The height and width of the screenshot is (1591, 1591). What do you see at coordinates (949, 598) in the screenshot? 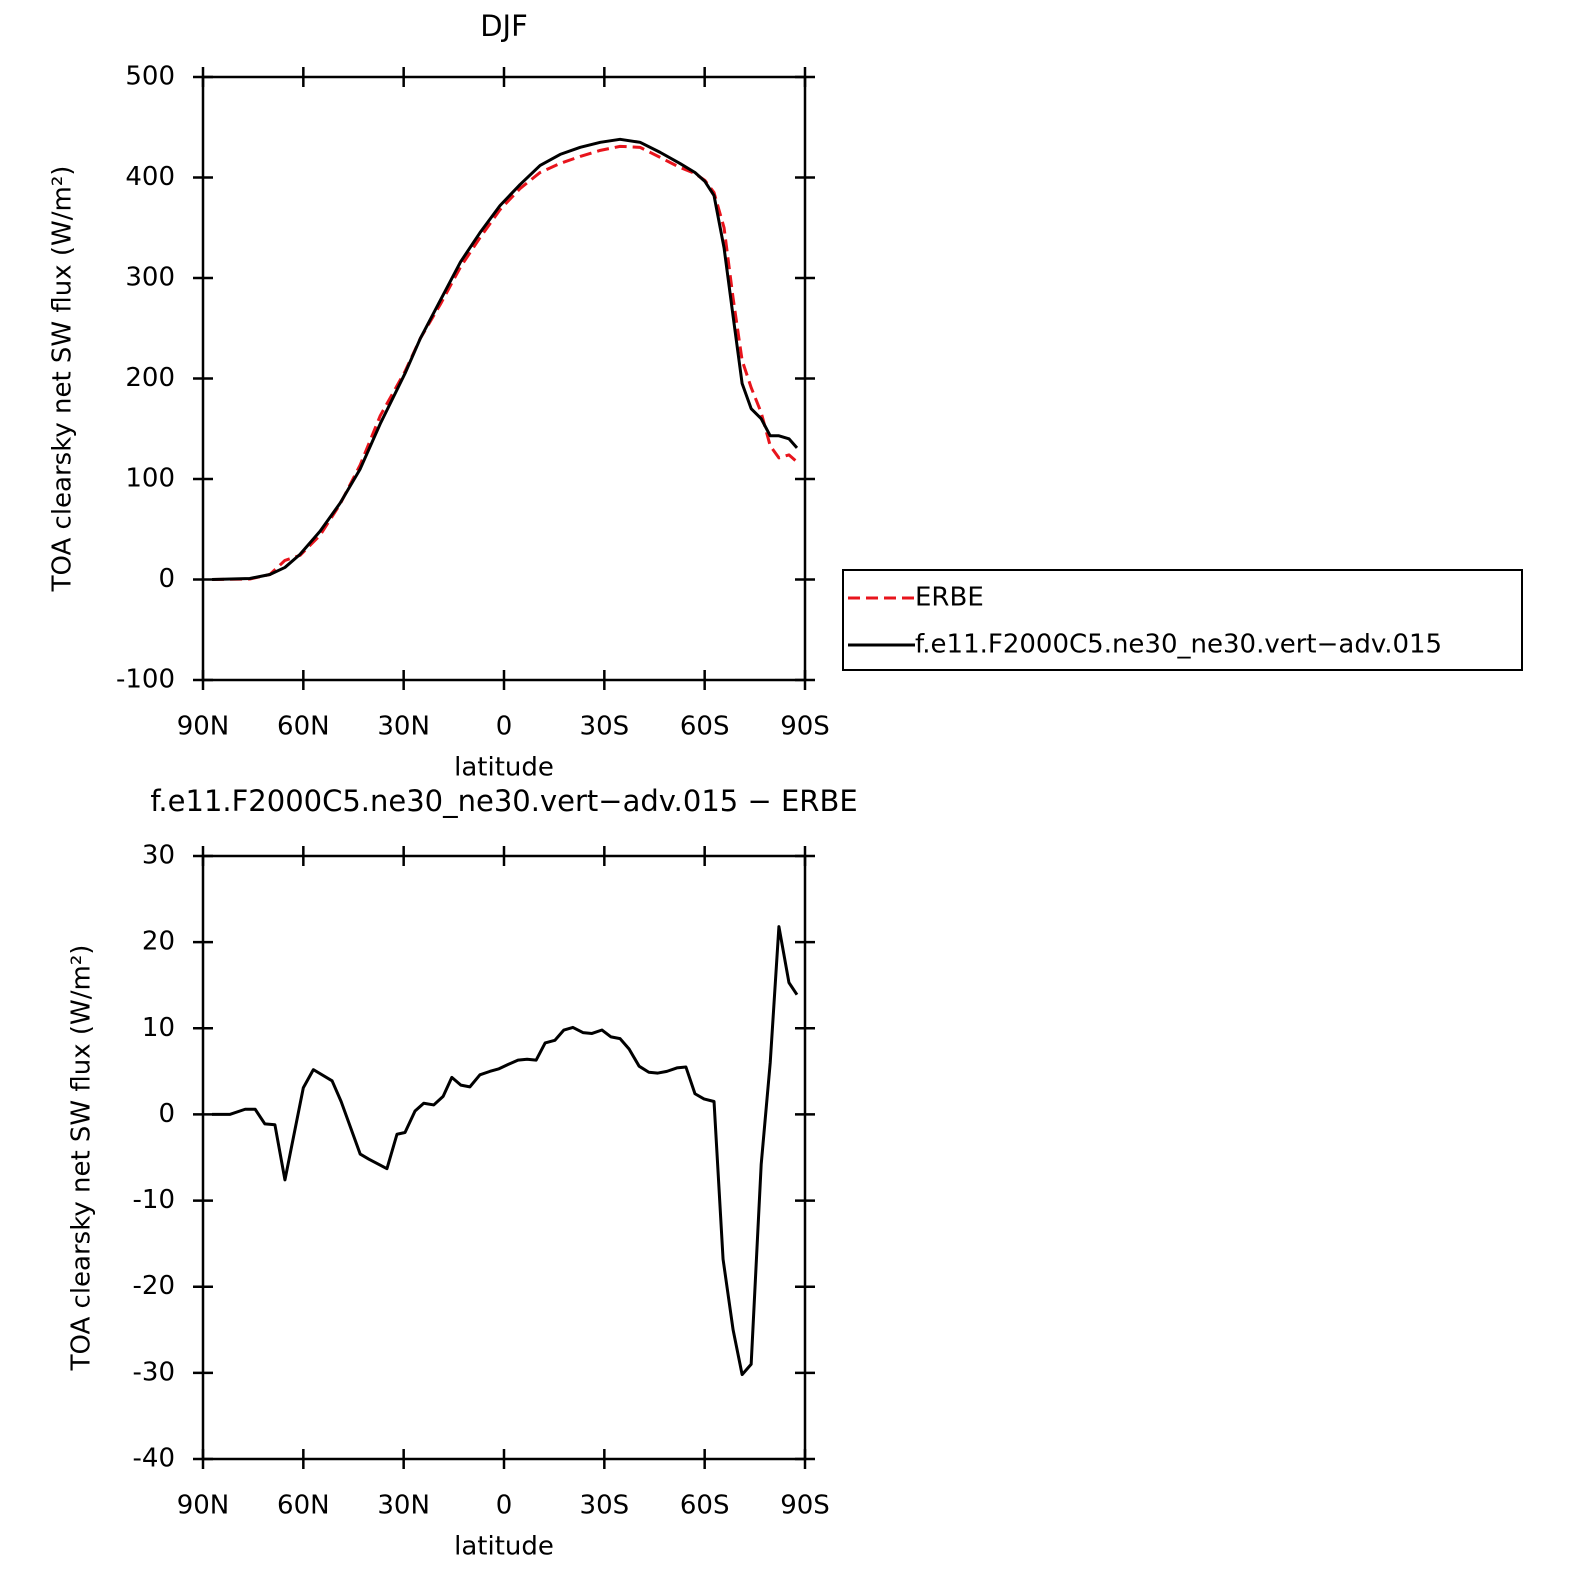
I see `legend-label: ERBE` at bounding box center [949, 598].